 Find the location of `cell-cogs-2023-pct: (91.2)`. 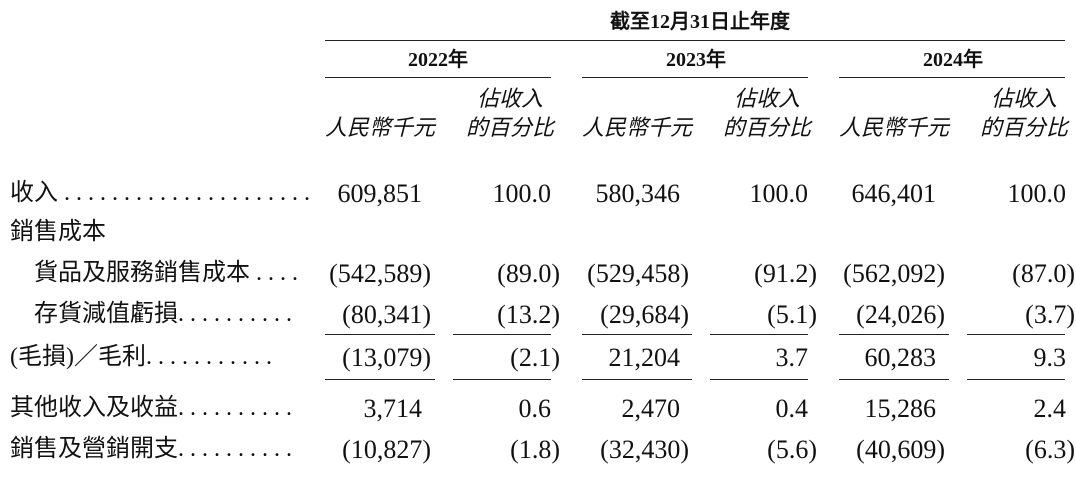

cell-cogs-2023-pct: (91.2) is located at coordinates (785, 273).